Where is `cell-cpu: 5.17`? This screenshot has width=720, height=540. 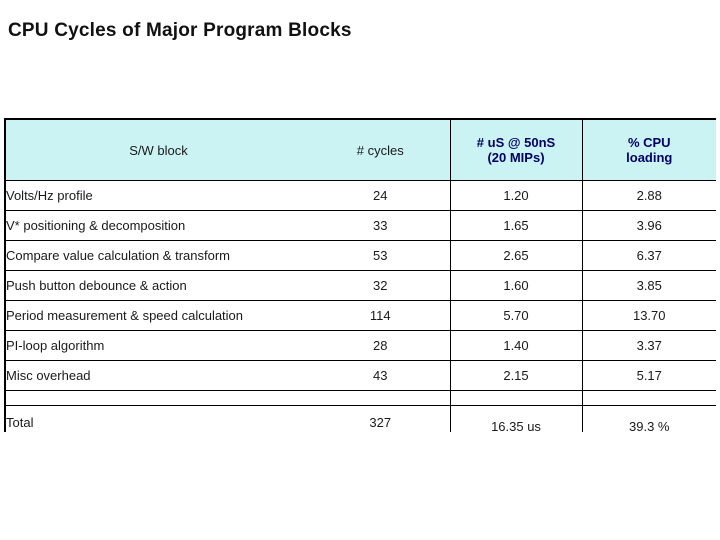 cell-cpu: 5.17 is located at coordinates (648, 375).